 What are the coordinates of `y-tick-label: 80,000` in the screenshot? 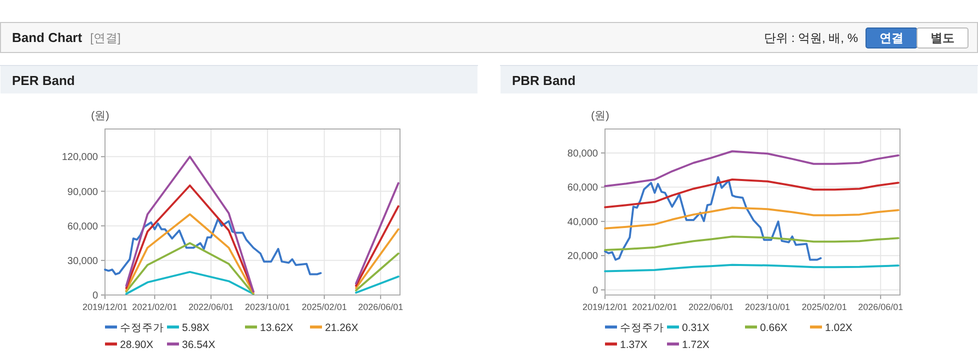 It's located at (582, 154).